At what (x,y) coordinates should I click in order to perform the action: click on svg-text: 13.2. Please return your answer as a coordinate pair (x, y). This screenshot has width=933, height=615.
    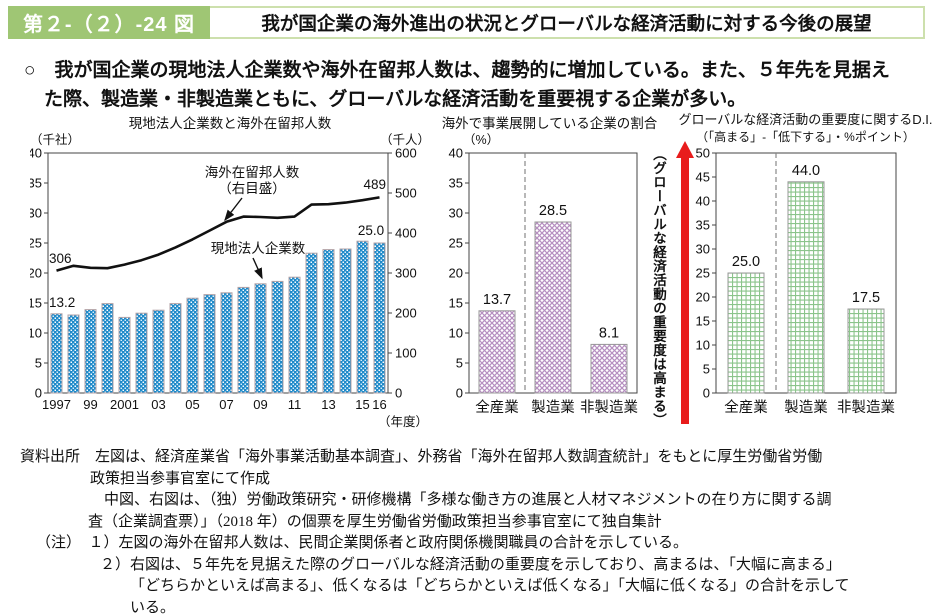
    Looking at the image, I should click on (62, 302).